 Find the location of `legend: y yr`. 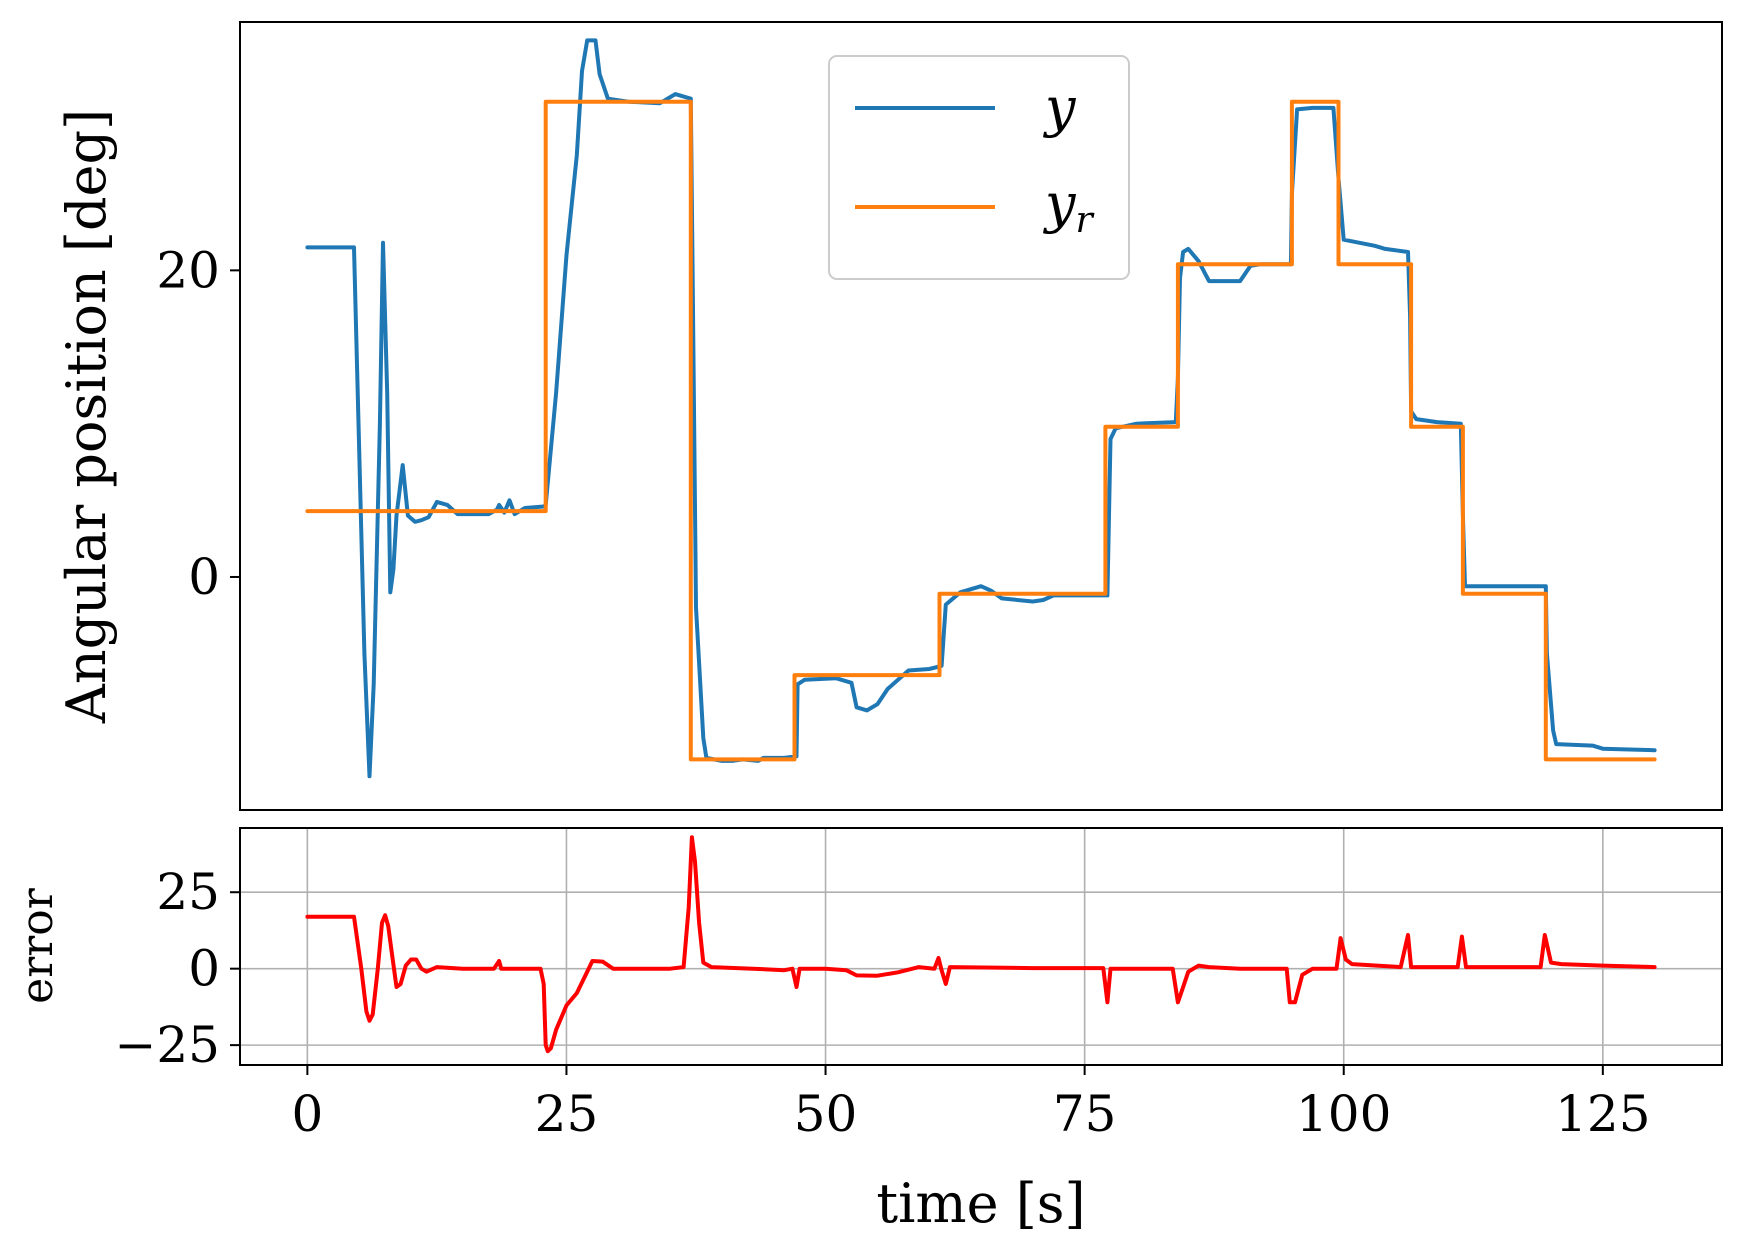

legend: y yr is located at coordinates (979, 167).